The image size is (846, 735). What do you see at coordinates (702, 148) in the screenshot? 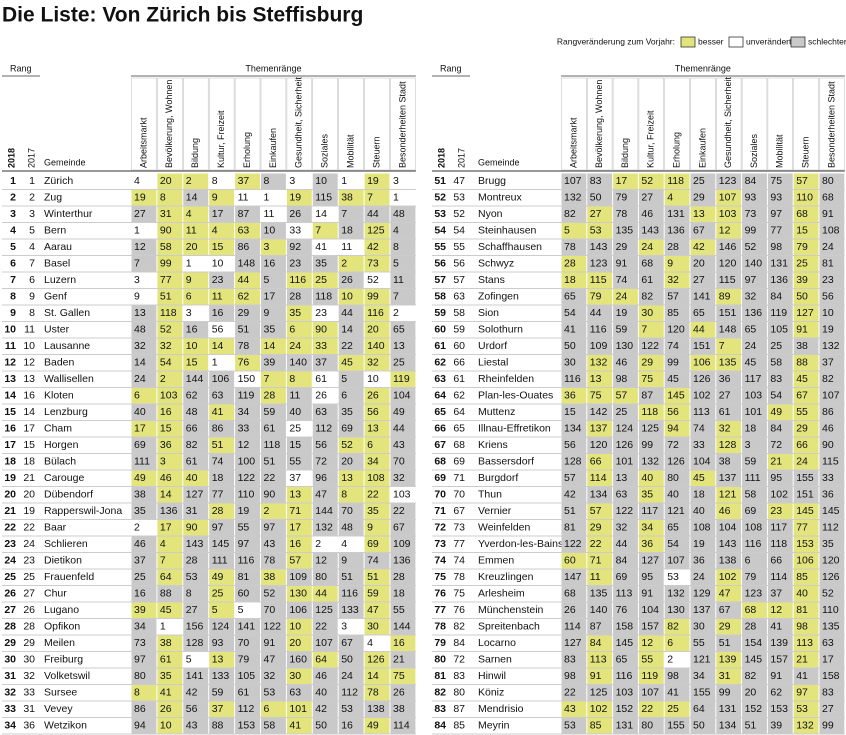
I see `column-header: Einkaufen` at bounding box center [702, 148].